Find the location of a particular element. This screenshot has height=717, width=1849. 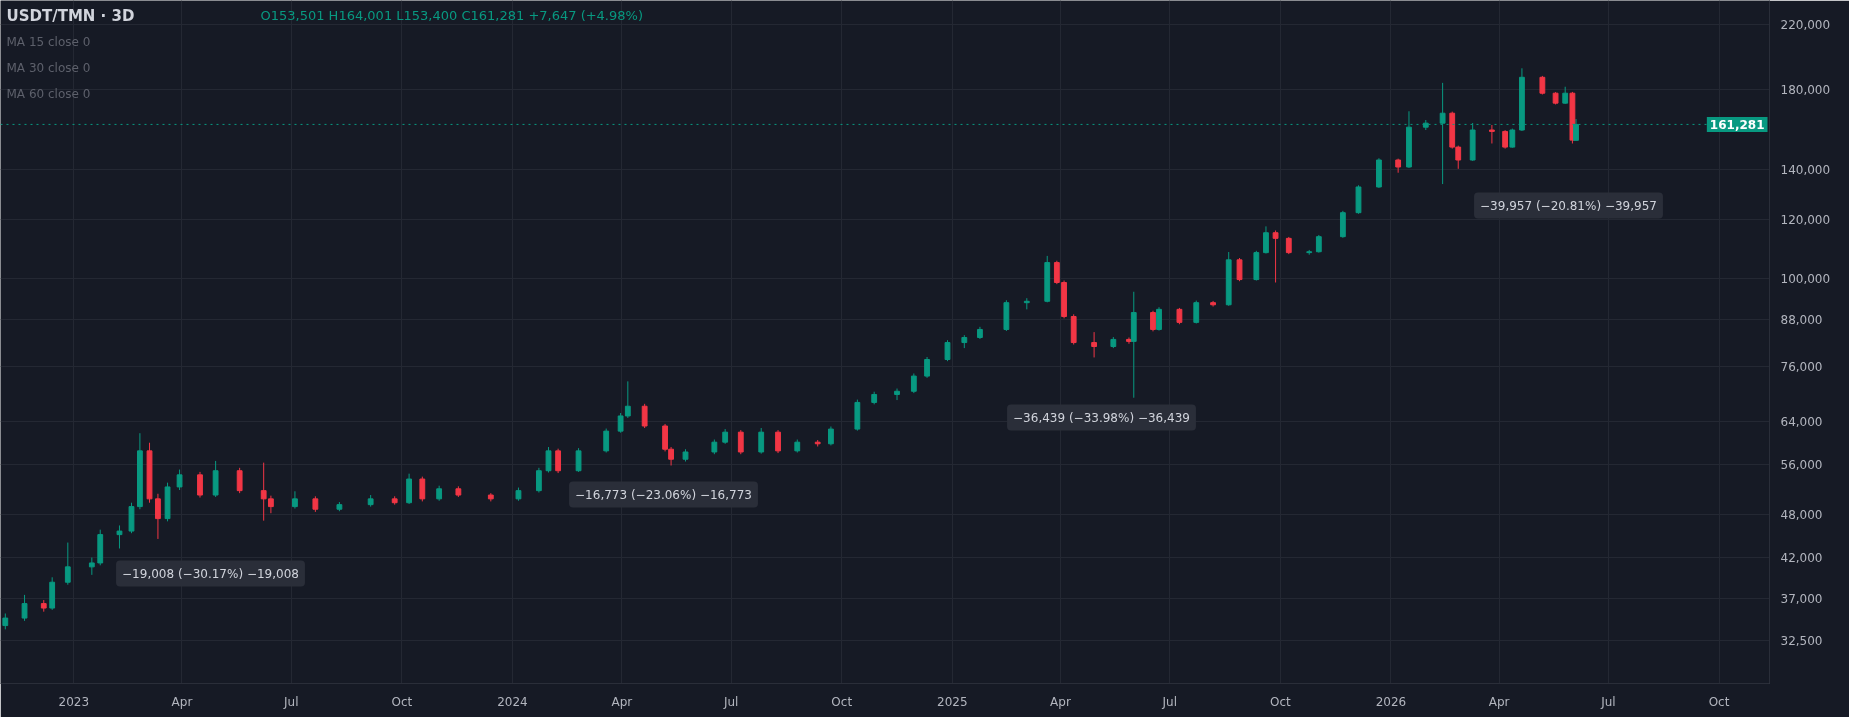

y-tick-label: 88,000 is located at coordinates (1801, 319).